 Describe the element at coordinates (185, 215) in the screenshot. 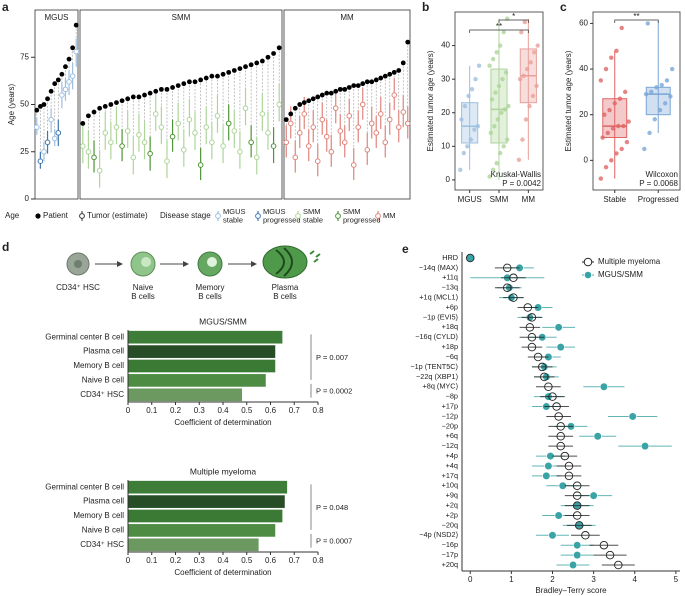

I see `legend-title: Disease stage` at that location.